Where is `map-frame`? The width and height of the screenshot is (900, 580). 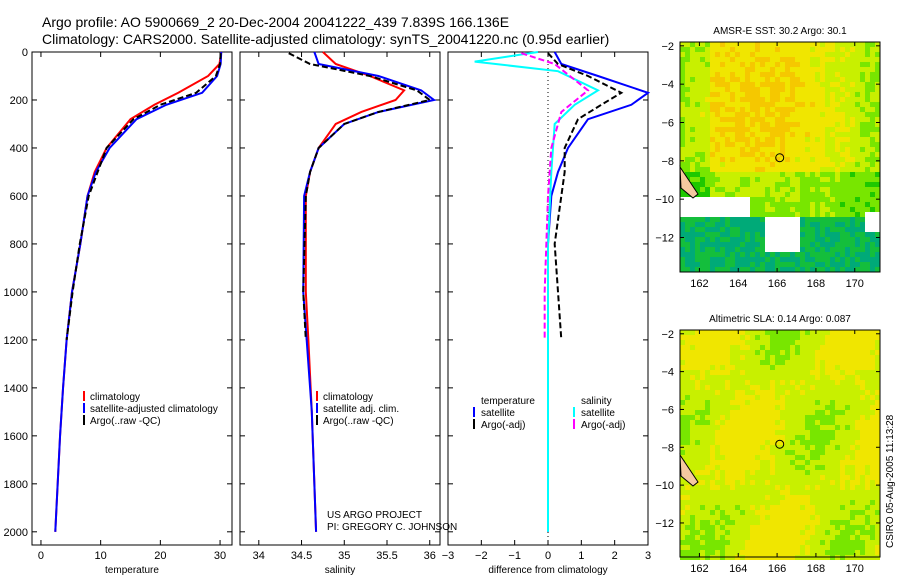 map-frame is located at coordinates (780, 157).